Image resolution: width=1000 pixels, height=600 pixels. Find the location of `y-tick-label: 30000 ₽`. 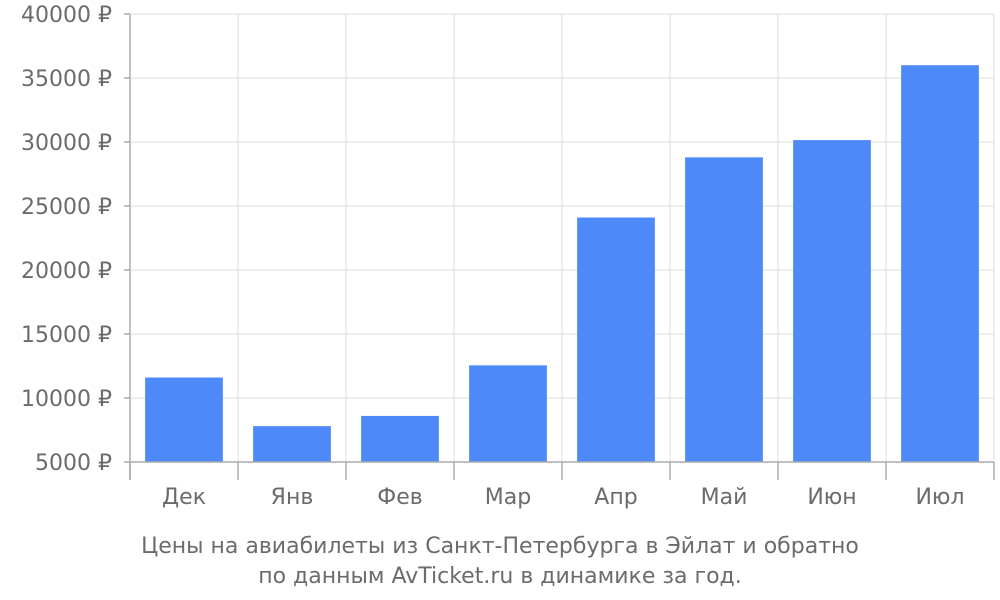

y-tick-label: 30000 ₽ is located at coordinates (66, 143).